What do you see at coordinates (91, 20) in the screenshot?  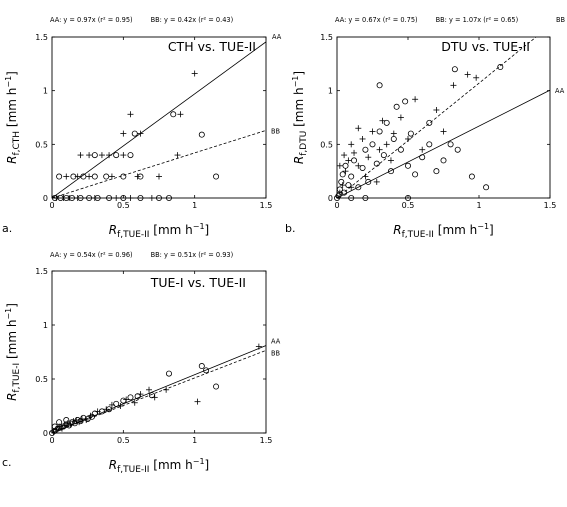 I see `fit-aa-text: AA: y = 0.97x (r² = 0.95)` at bounding box center [91, 20].